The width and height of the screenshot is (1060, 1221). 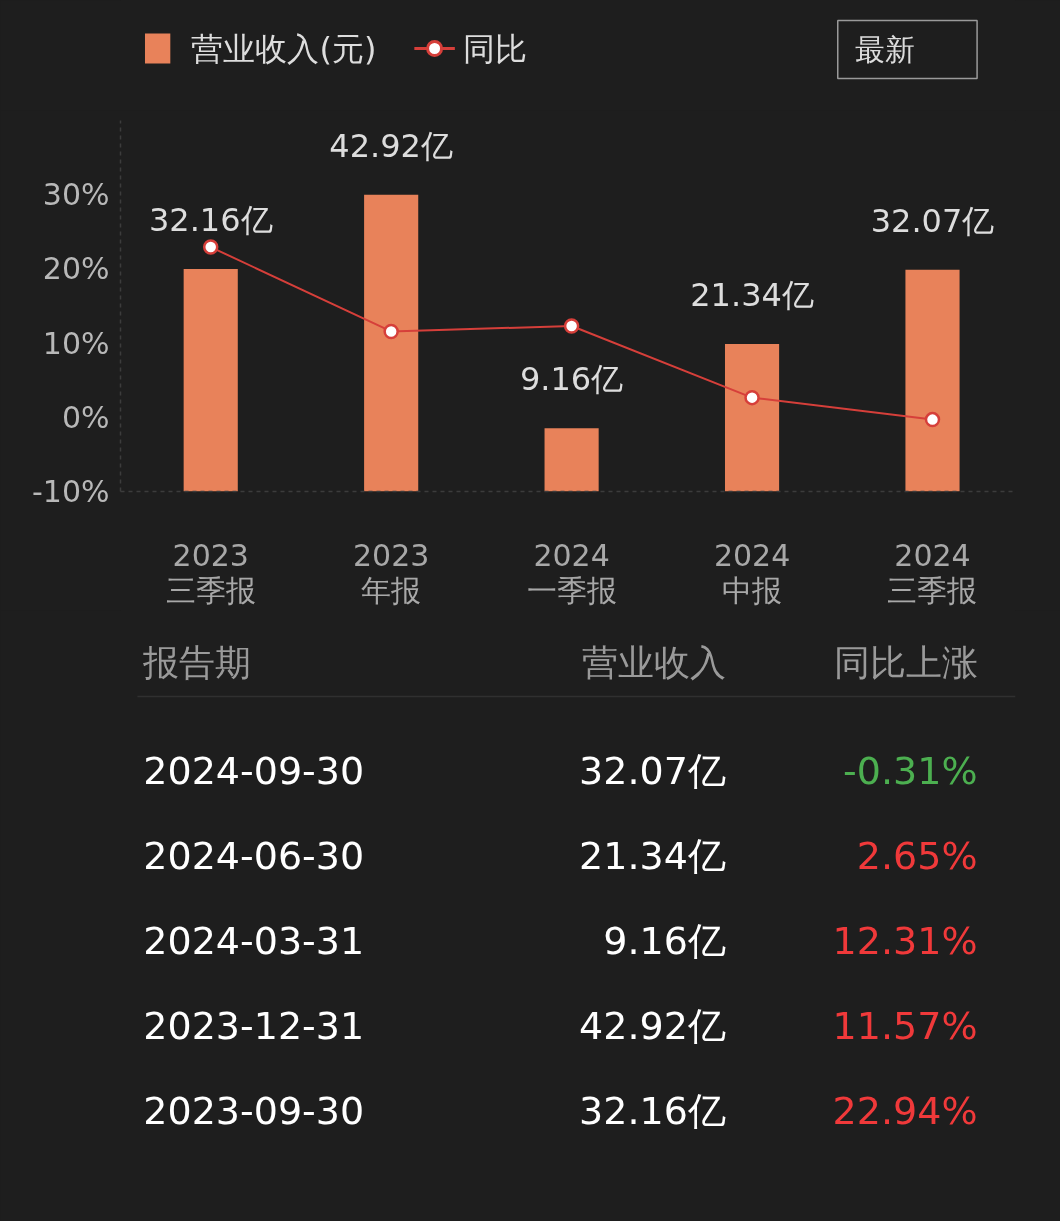 I want to click on text: 11.57%, so click(x=905, y=1025).